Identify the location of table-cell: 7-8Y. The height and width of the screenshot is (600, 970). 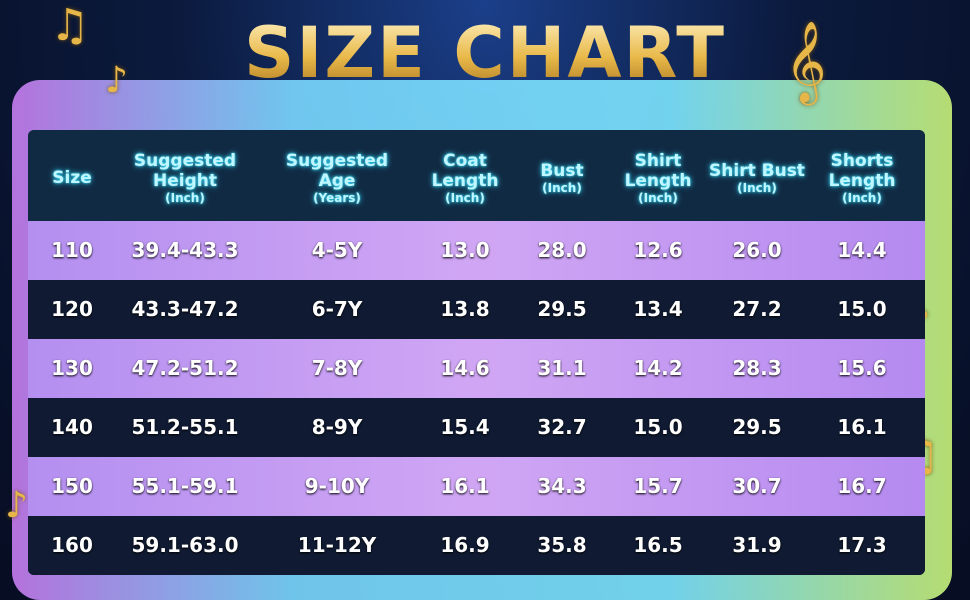
(337, 368).